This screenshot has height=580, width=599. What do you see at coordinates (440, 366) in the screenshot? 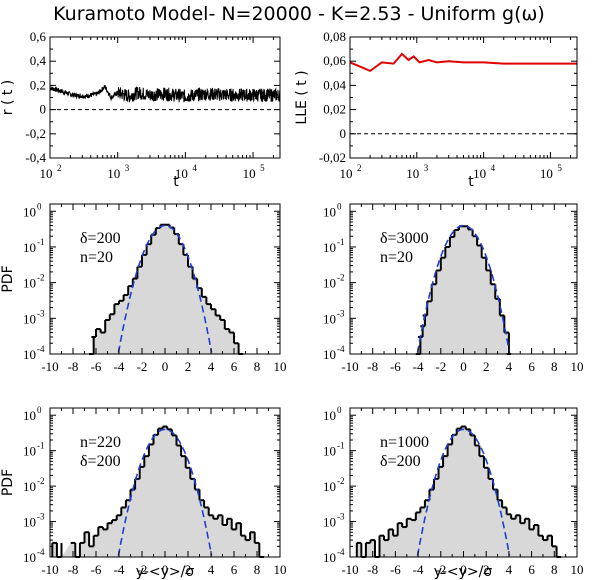
I see `pdf2-xtick-label: -2` at bounding box center [440, 366].